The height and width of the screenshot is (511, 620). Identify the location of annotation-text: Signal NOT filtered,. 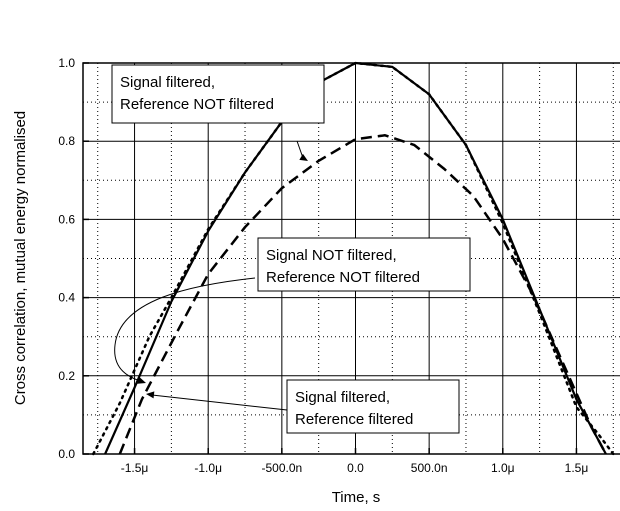
(331, 255).